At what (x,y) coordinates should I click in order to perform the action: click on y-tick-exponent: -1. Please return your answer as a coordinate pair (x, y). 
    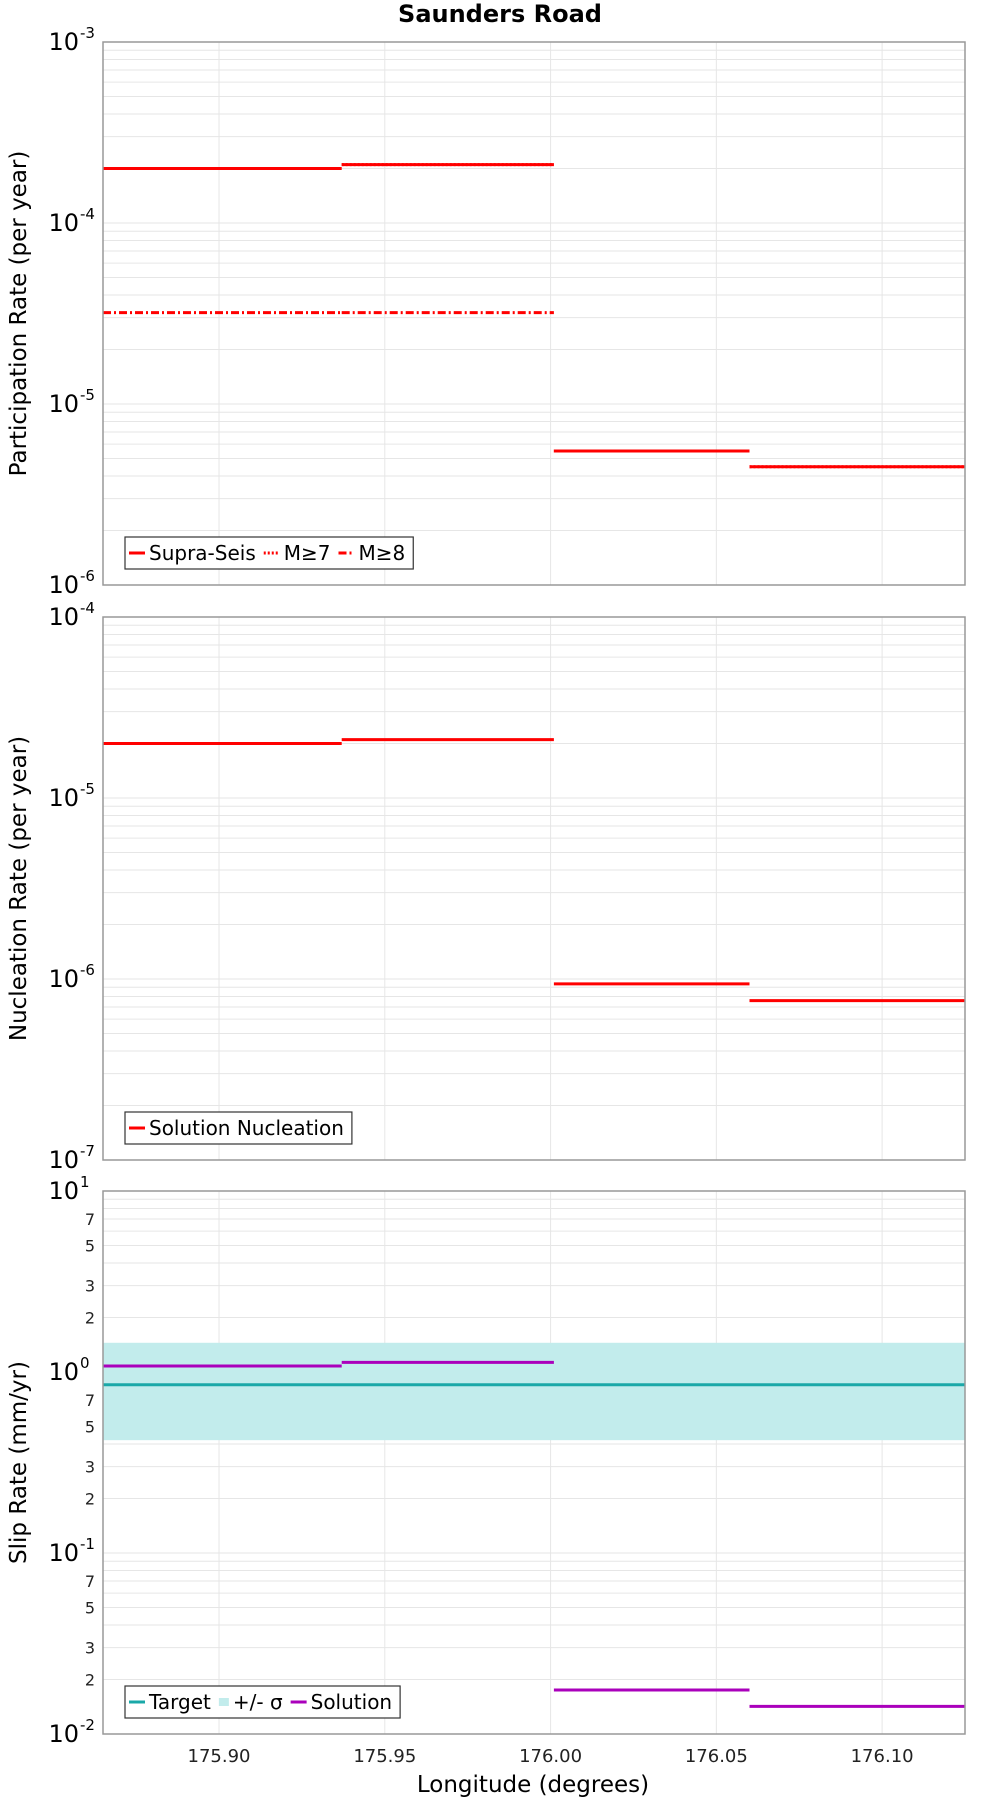
    Looking at the image, I should click on (87, 1544).